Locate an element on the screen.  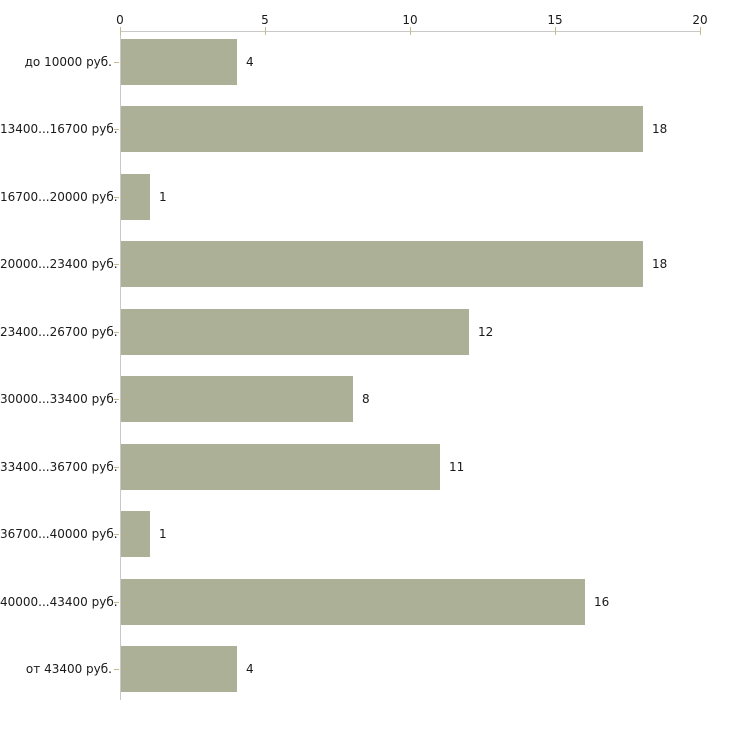
category-label: 30000...33400 руб. is located at coordinates (59, 399).